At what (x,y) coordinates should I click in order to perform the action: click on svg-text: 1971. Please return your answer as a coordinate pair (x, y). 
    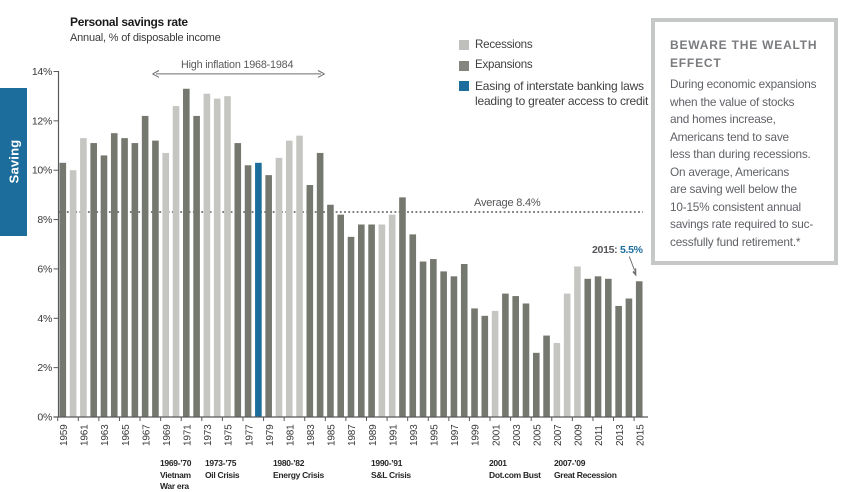
    Looking at the image, I should click on (188, 435).